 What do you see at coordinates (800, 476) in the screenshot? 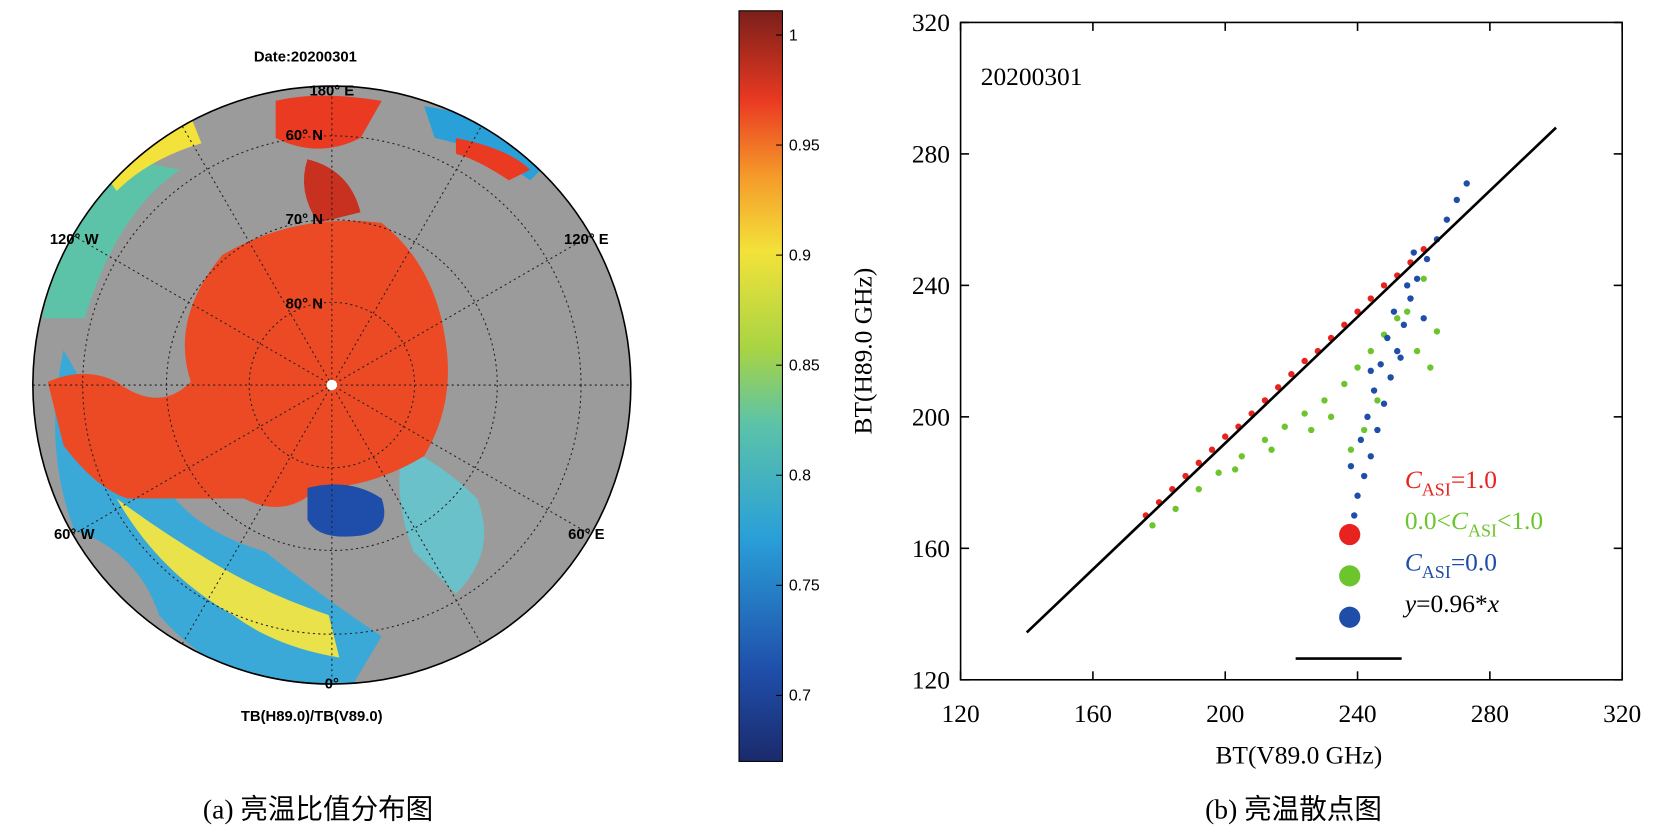
I see `colorbar-tick-label: 0.8` at bounding box center [800, 476].